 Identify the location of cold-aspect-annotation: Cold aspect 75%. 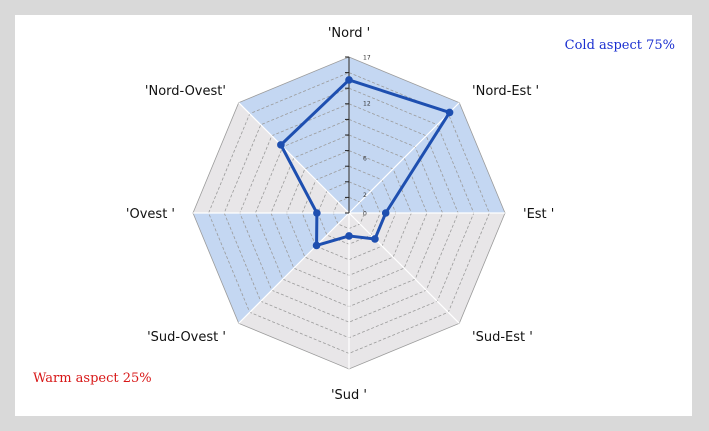
(619, 45).